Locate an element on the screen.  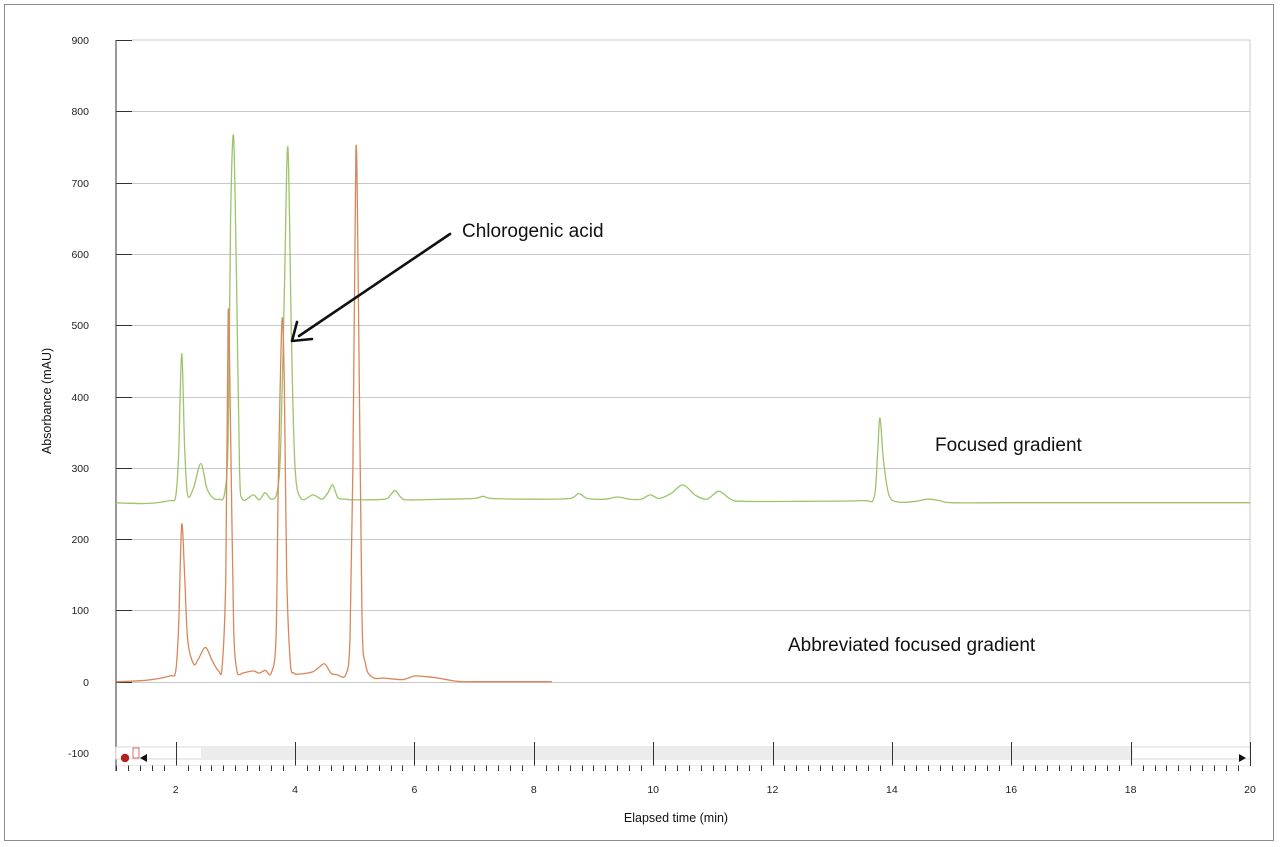
y-axis-title: Absorbance (mAU) is located at coordinates (47, 401).